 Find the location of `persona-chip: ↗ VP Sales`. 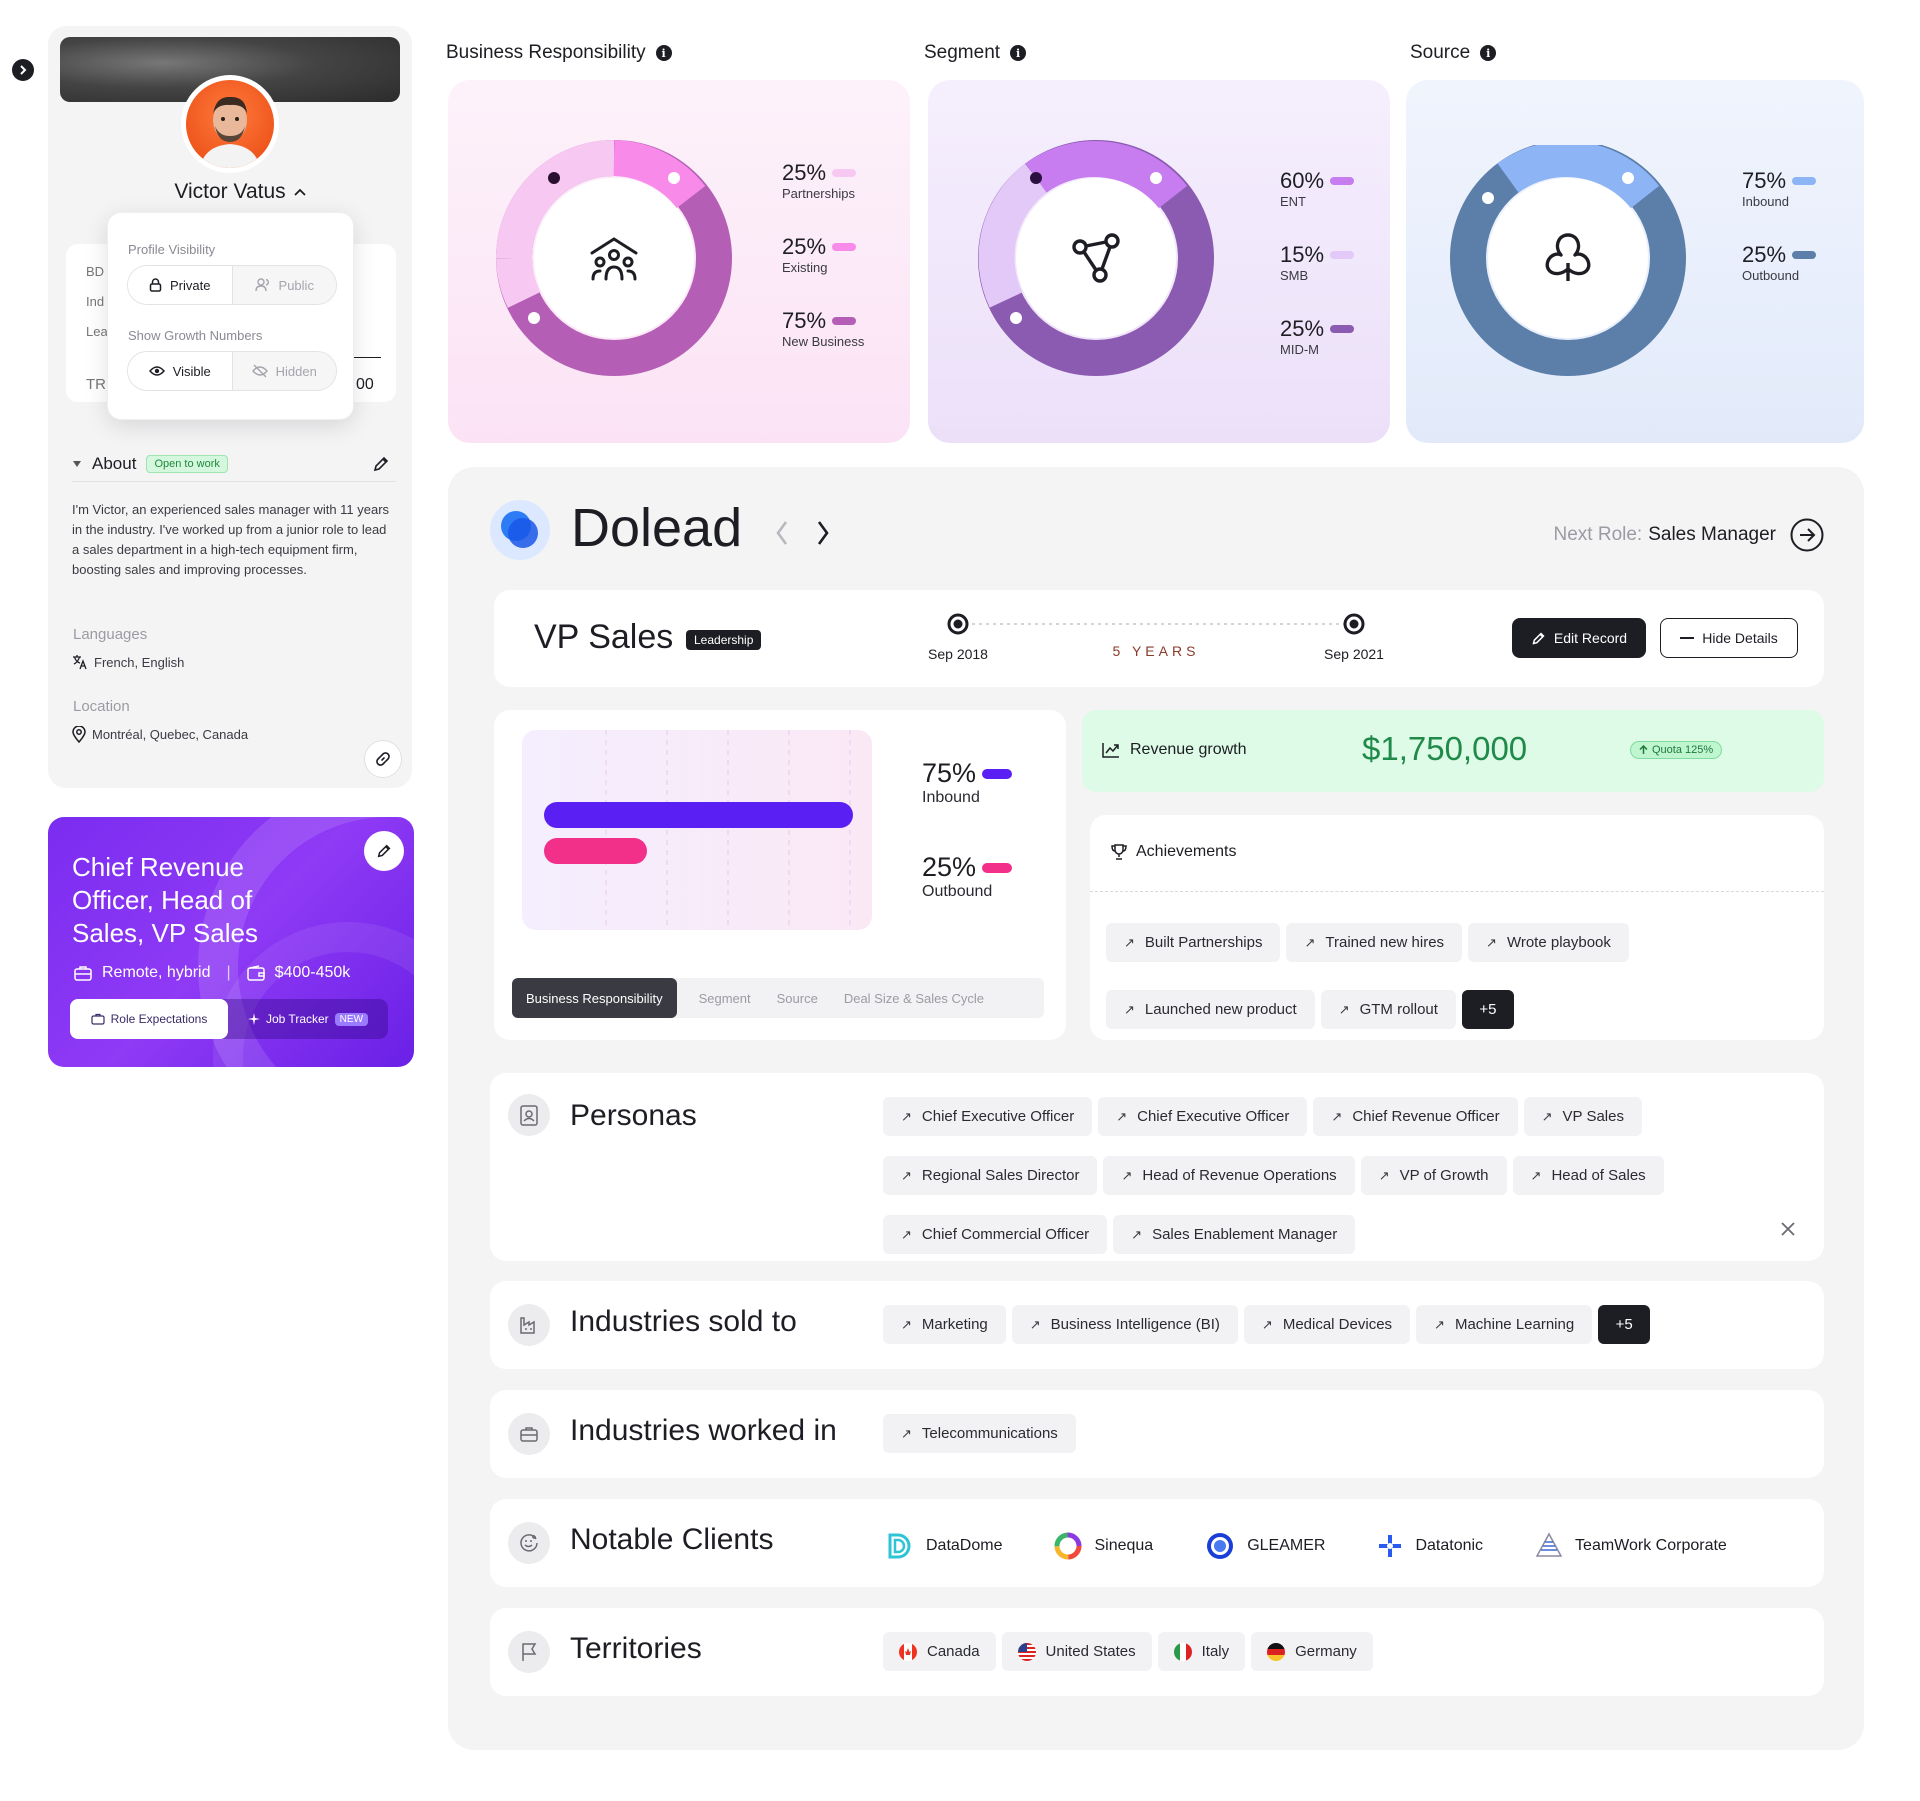

persona-chip: ↗ VP Sales is located at coordinates (1582, 1116).